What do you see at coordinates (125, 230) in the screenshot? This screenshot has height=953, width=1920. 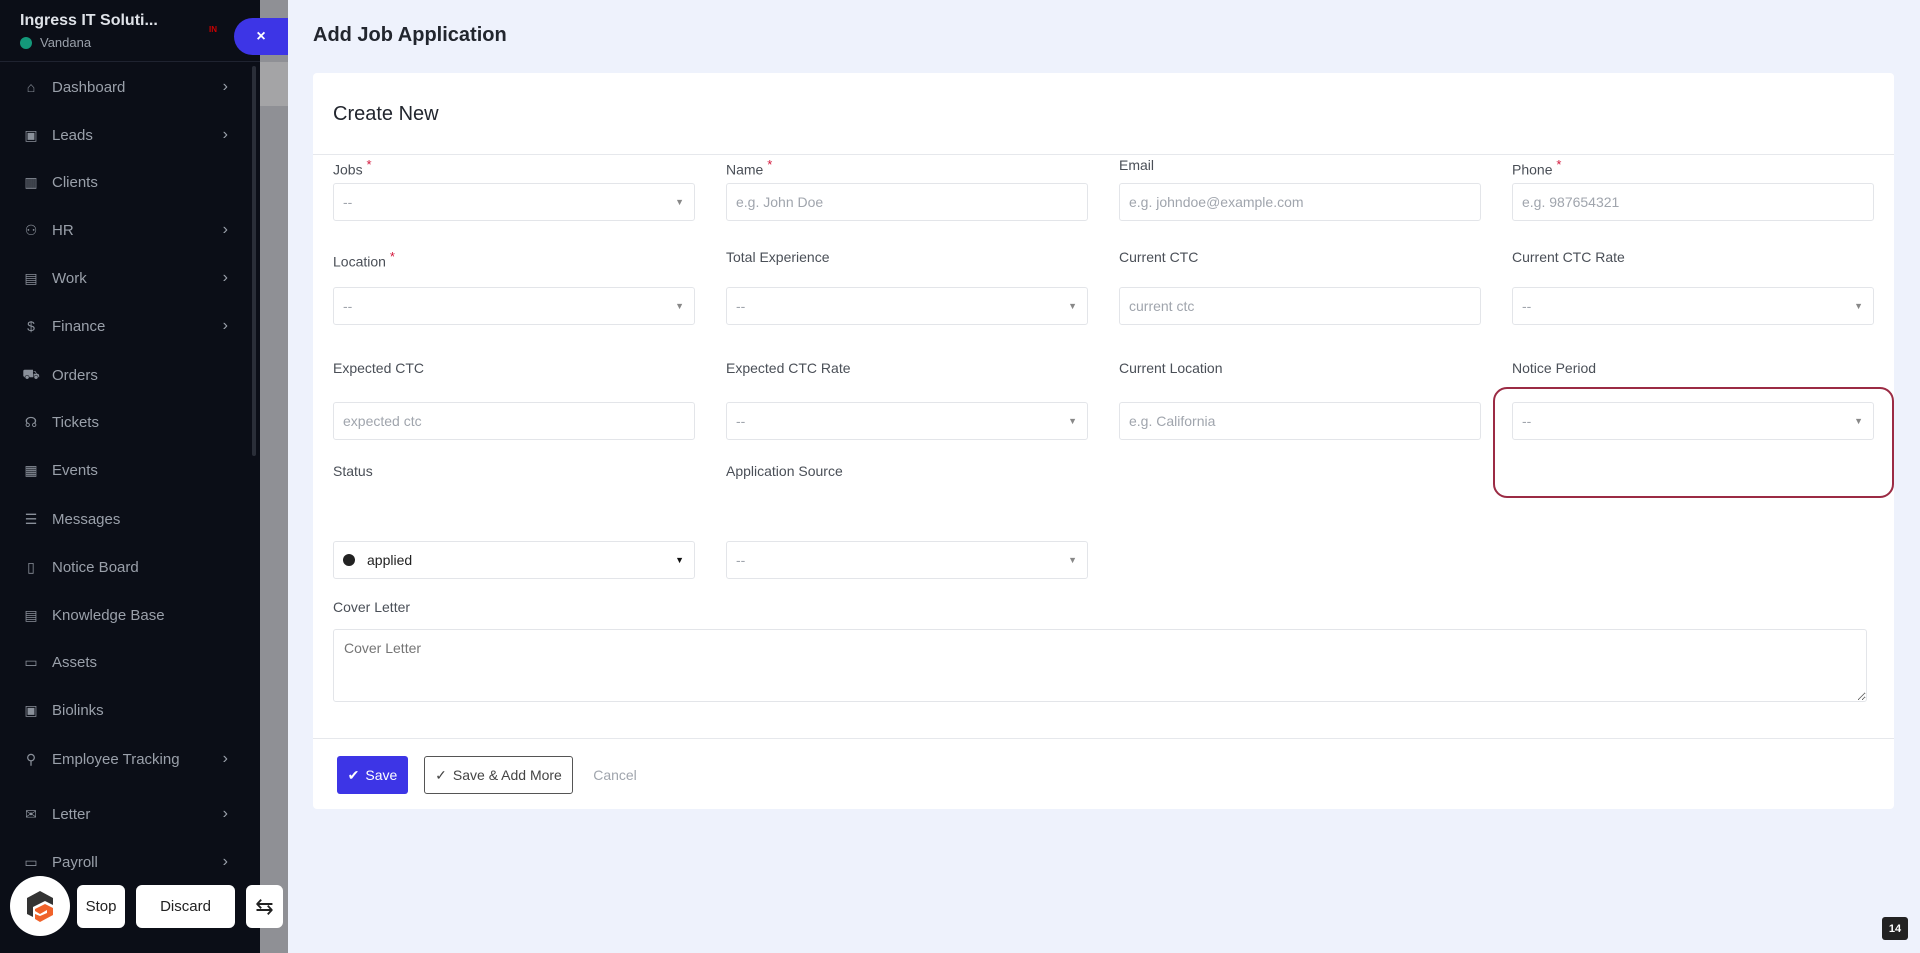 I see `sidebar-item-hr: ⚇ HR ›` at bounding box center [125, 230].